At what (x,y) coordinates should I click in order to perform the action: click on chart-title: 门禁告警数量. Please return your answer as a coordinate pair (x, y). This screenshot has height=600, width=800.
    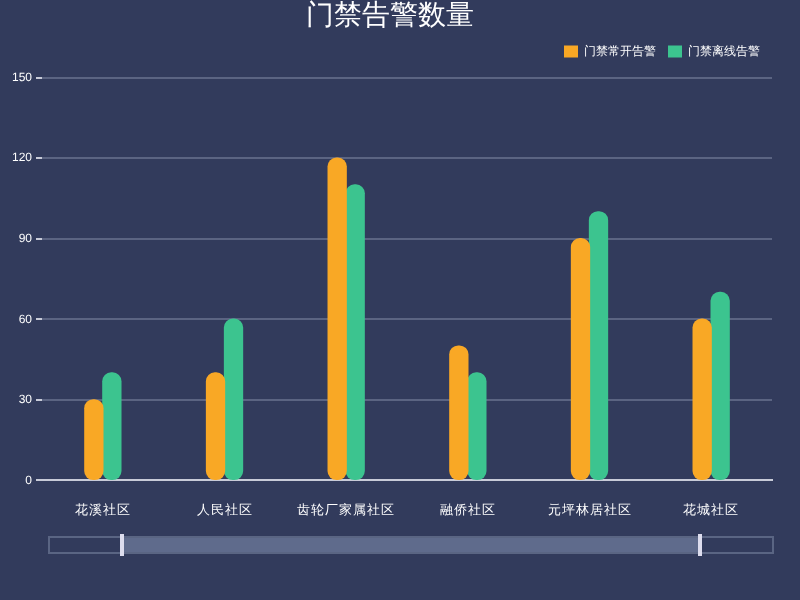
    Looking at the image, I should click on (390, 16).